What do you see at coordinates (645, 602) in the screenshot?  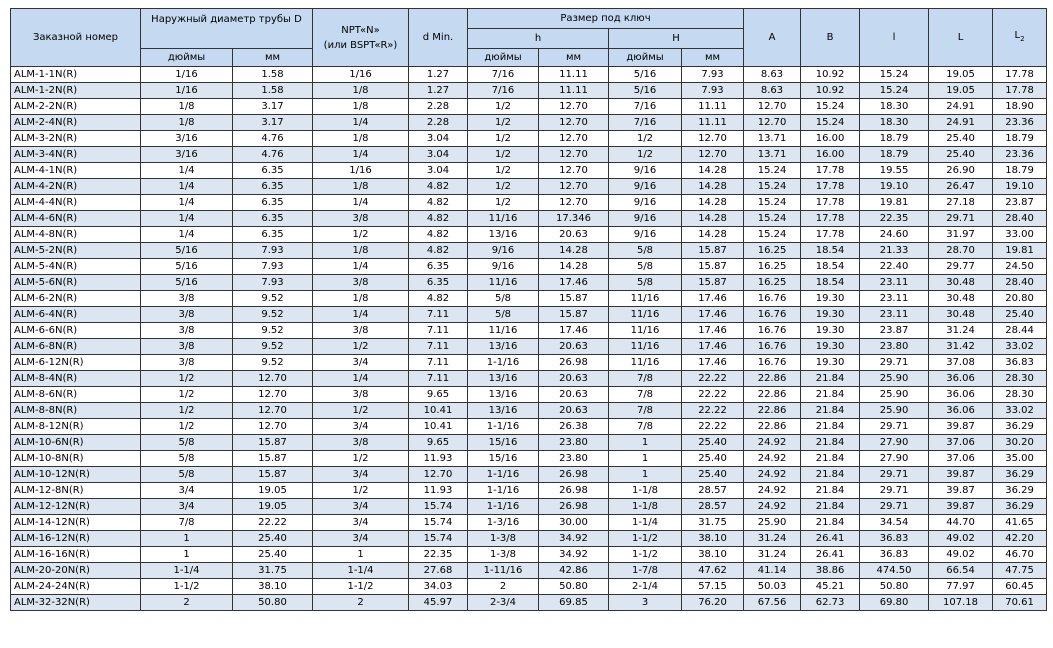 I see `table-cell: 3` at bounding box center [645, 602].